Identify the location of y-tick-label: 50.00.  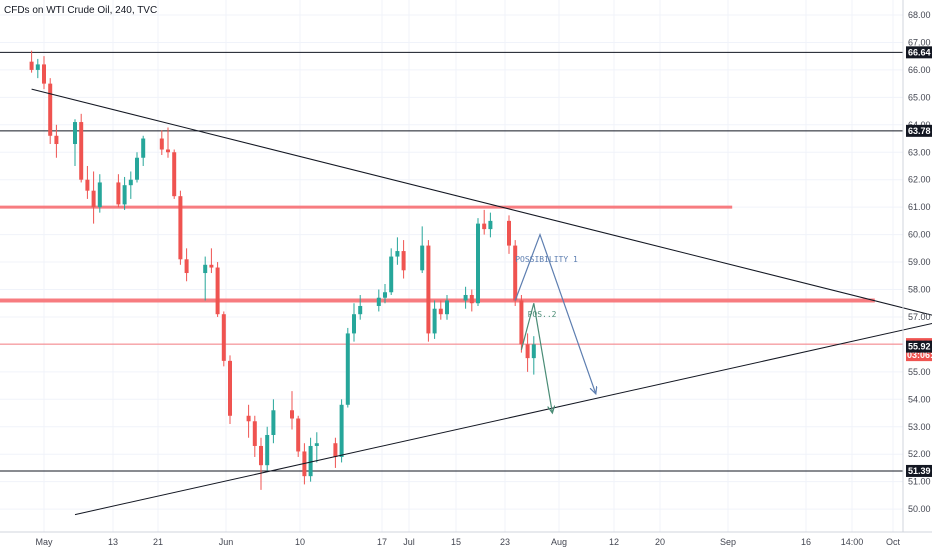
(919, 509).